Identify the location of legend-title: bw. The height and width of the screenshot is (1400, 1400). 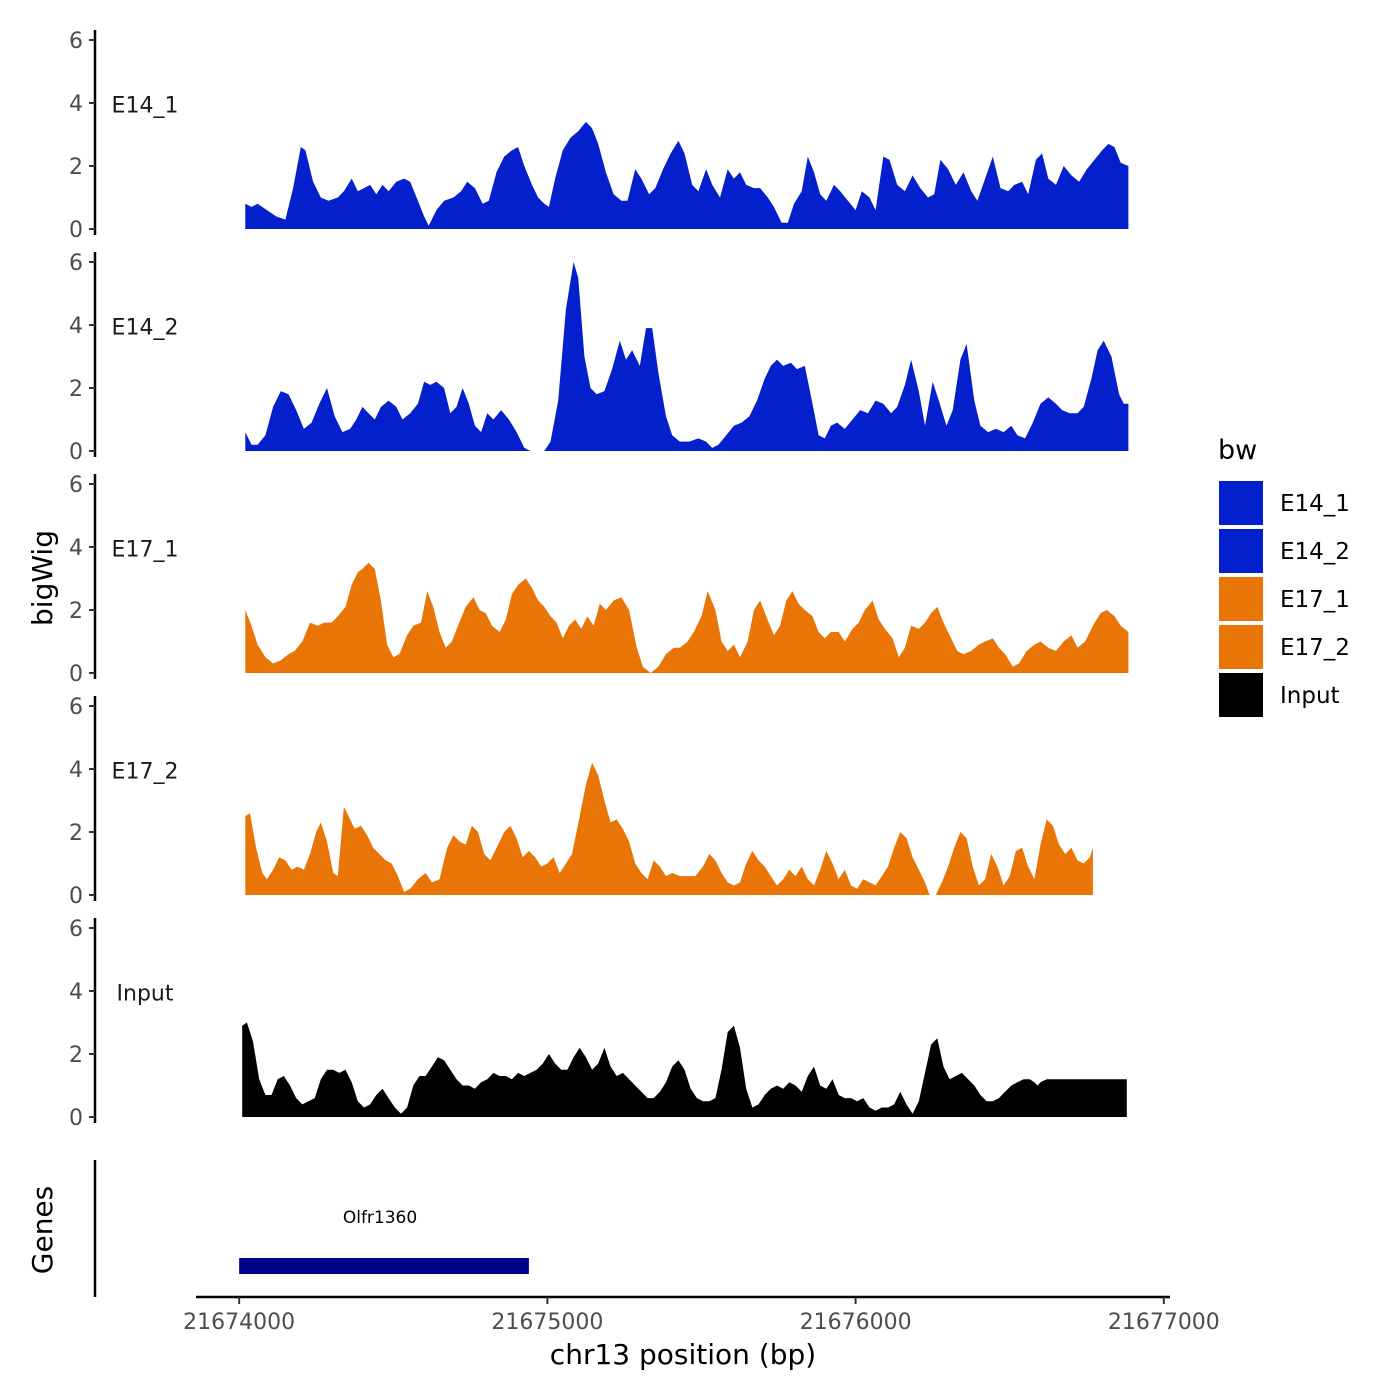
(1237, 450).